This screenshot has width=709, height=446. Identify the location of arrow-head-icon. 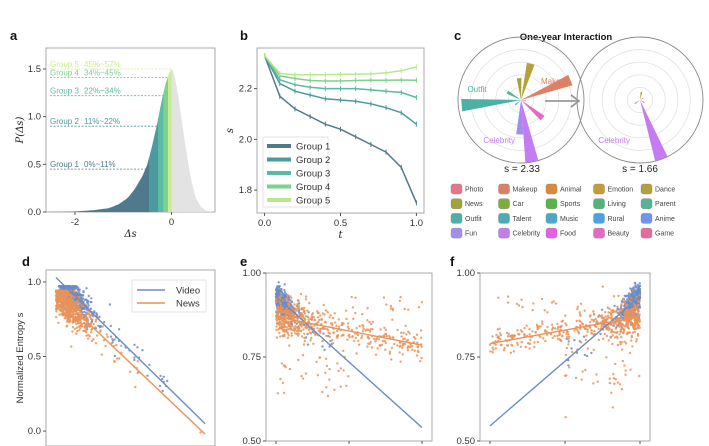
(575, 101).